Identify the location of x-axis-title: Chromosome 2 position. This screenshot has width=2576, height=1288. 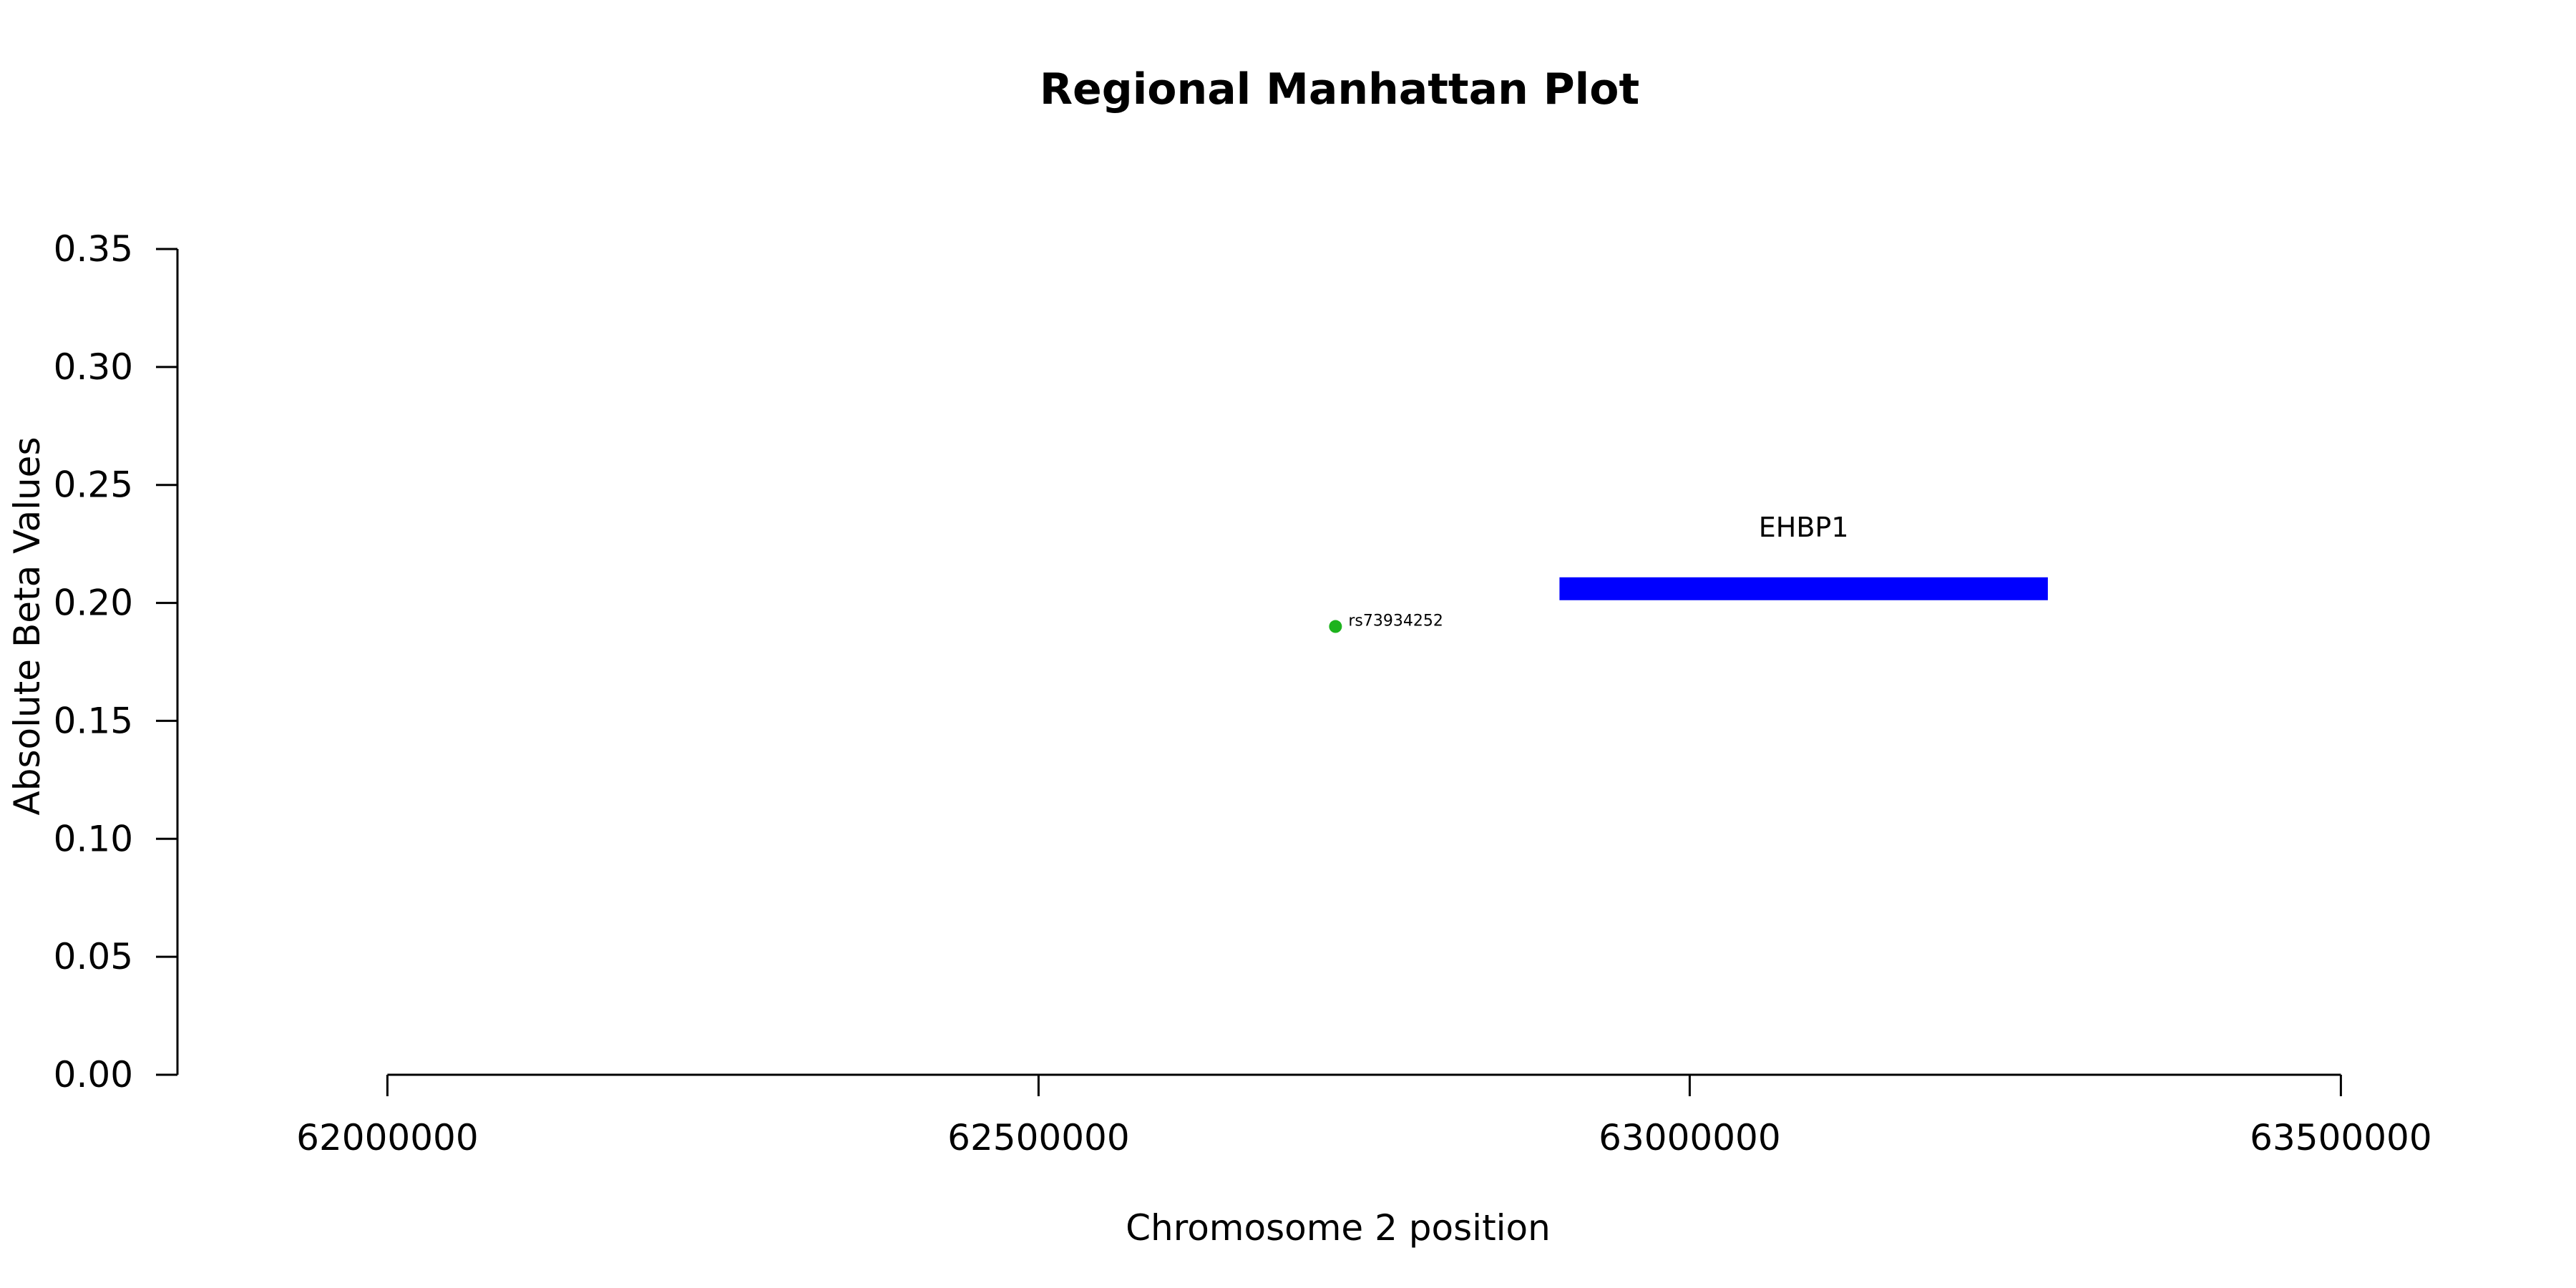
(1338, 1228).